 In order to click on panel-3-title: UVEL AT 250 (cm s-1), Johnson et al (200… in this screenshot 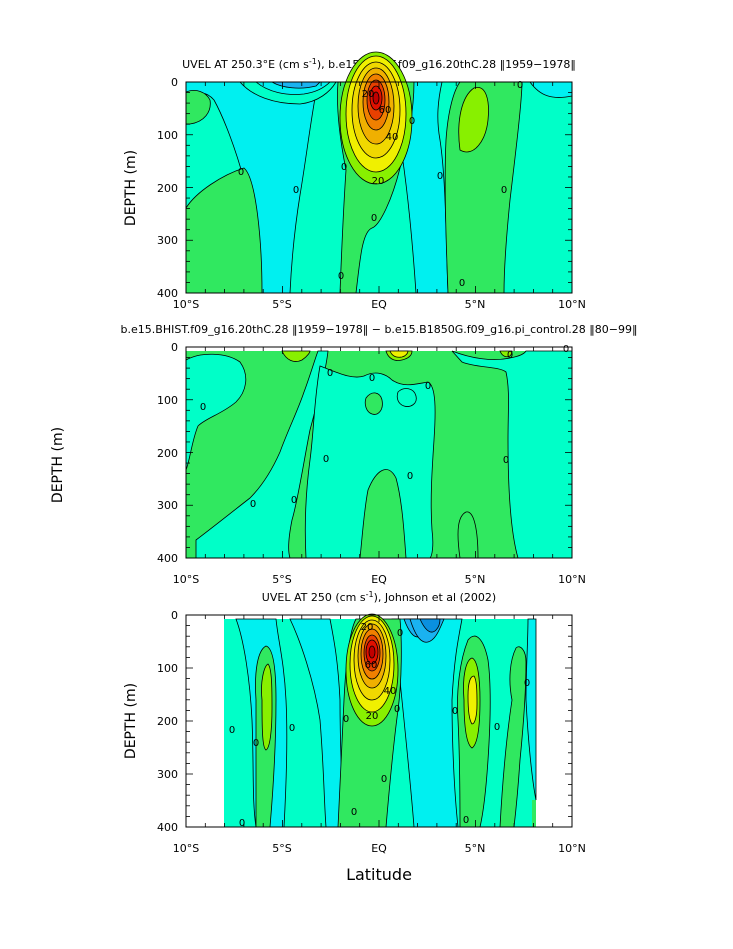, I will do `click(379, 597)`.